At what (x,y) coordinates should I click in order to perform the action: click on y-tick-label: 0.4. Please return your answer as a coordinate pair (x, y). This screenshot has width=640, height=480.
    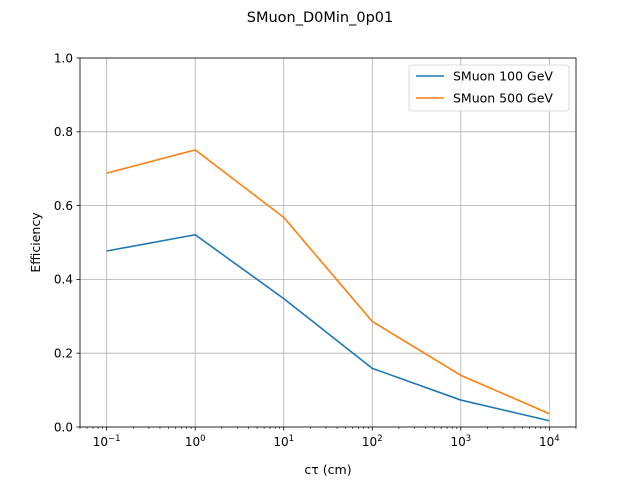
    Looking at the image, I should click on (63, 280).